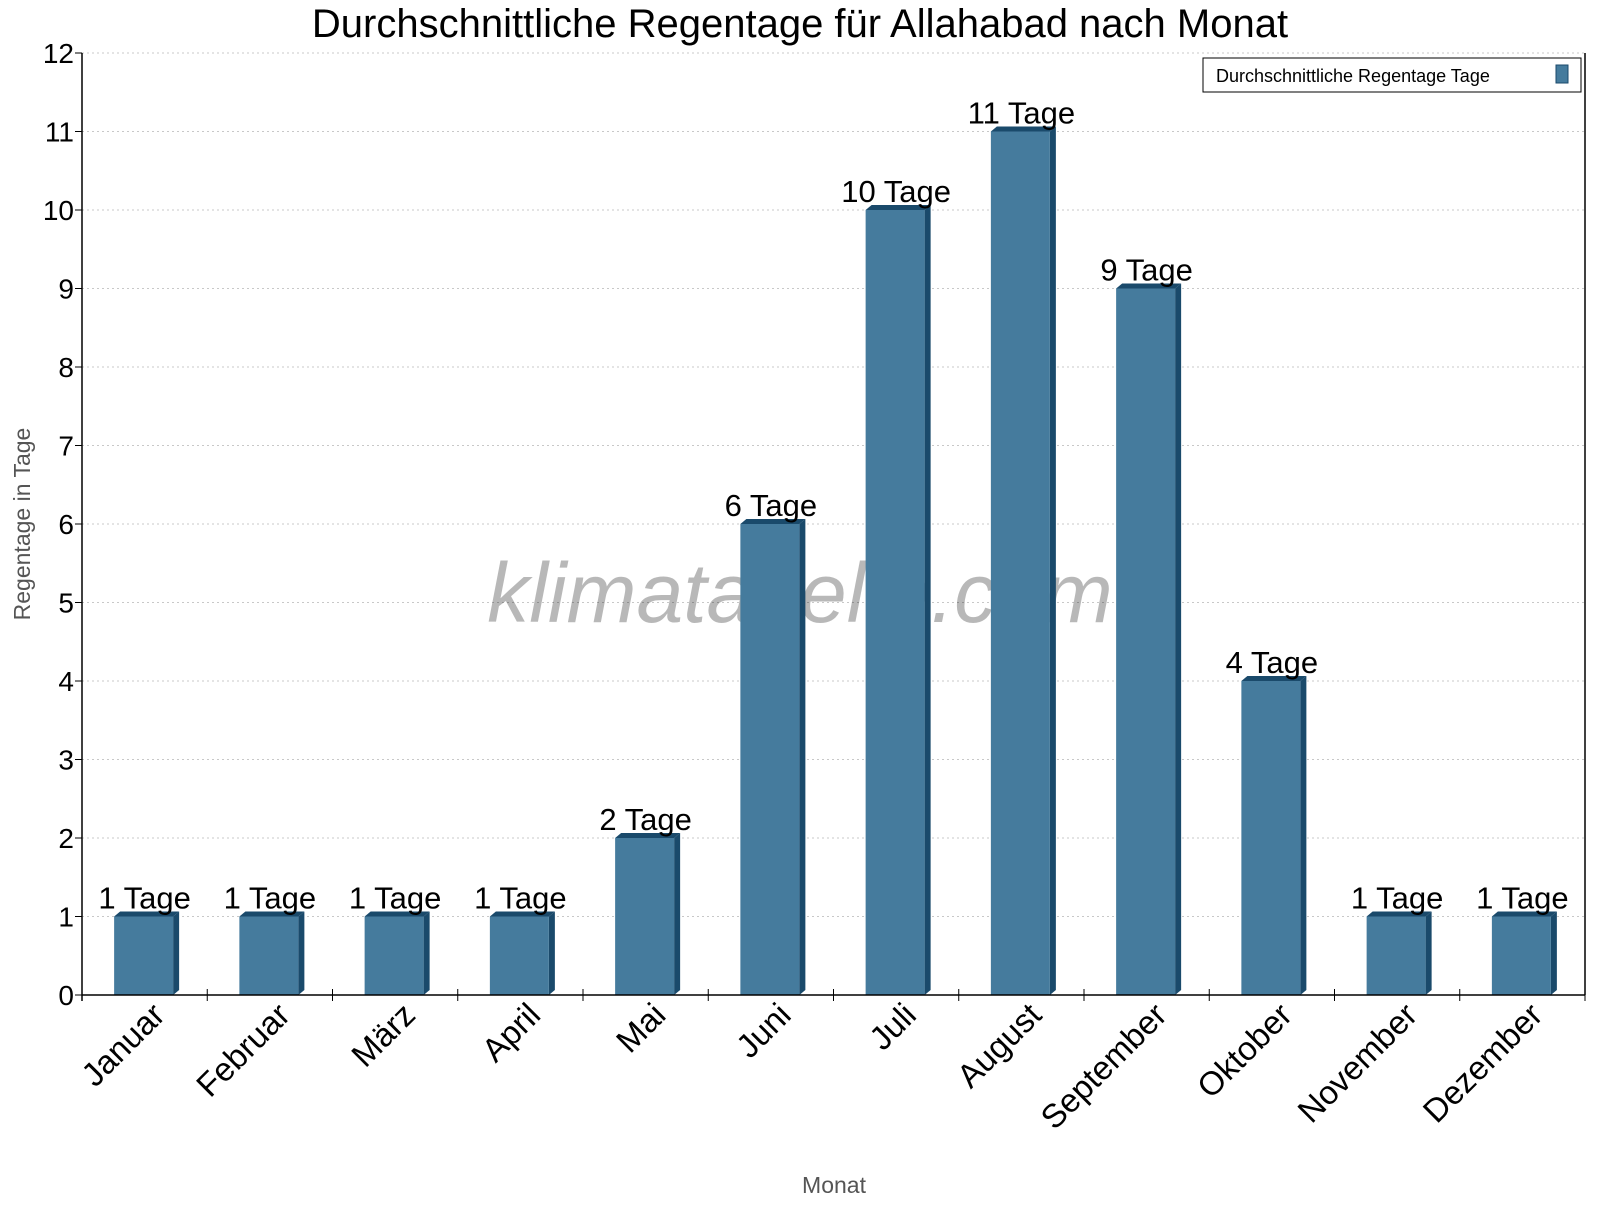 This screenshot has height=1205, width=1600. I want to click on y-tick-label: 5, so click(66, 603).